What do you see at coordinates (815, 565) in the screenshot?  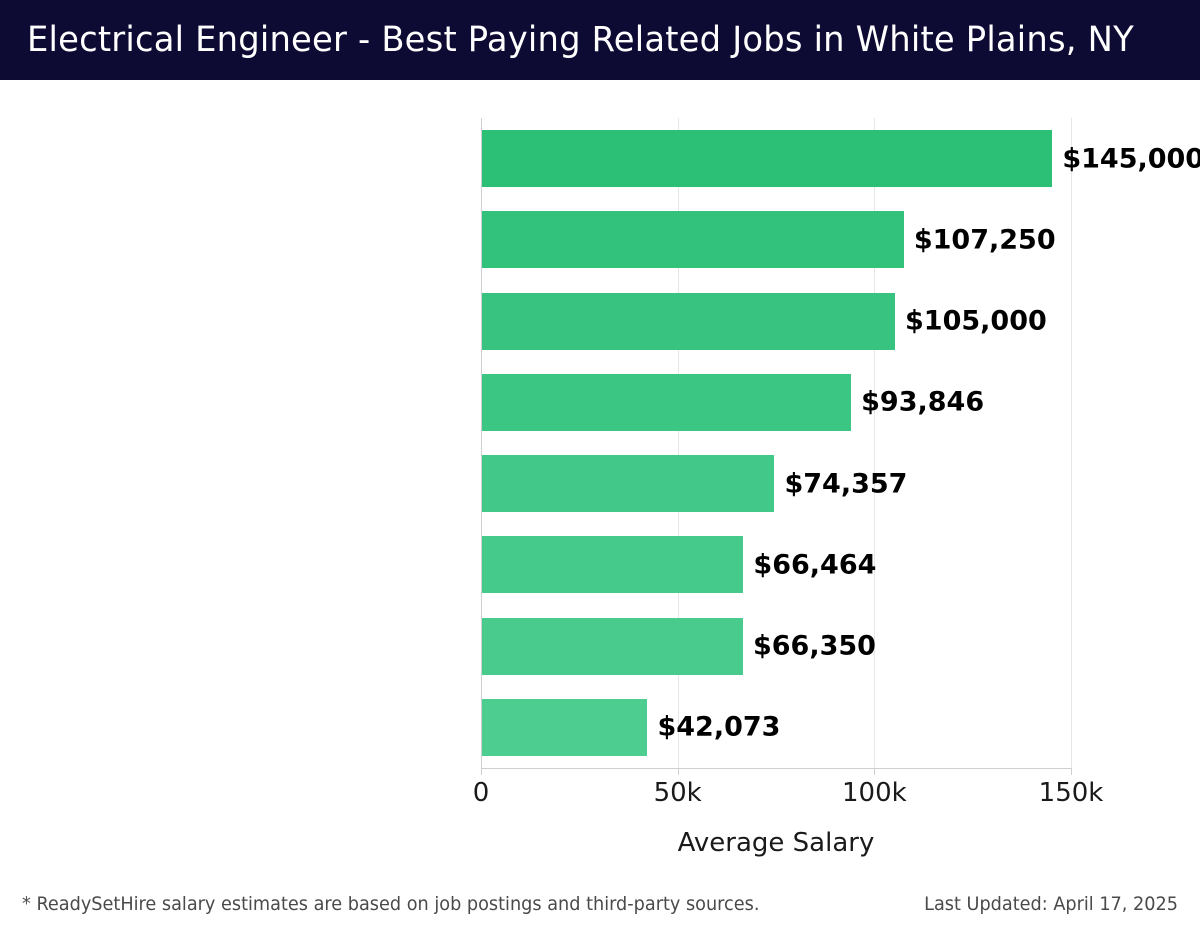 I see `value-label: $66,464` at bounding box center [815, 565].